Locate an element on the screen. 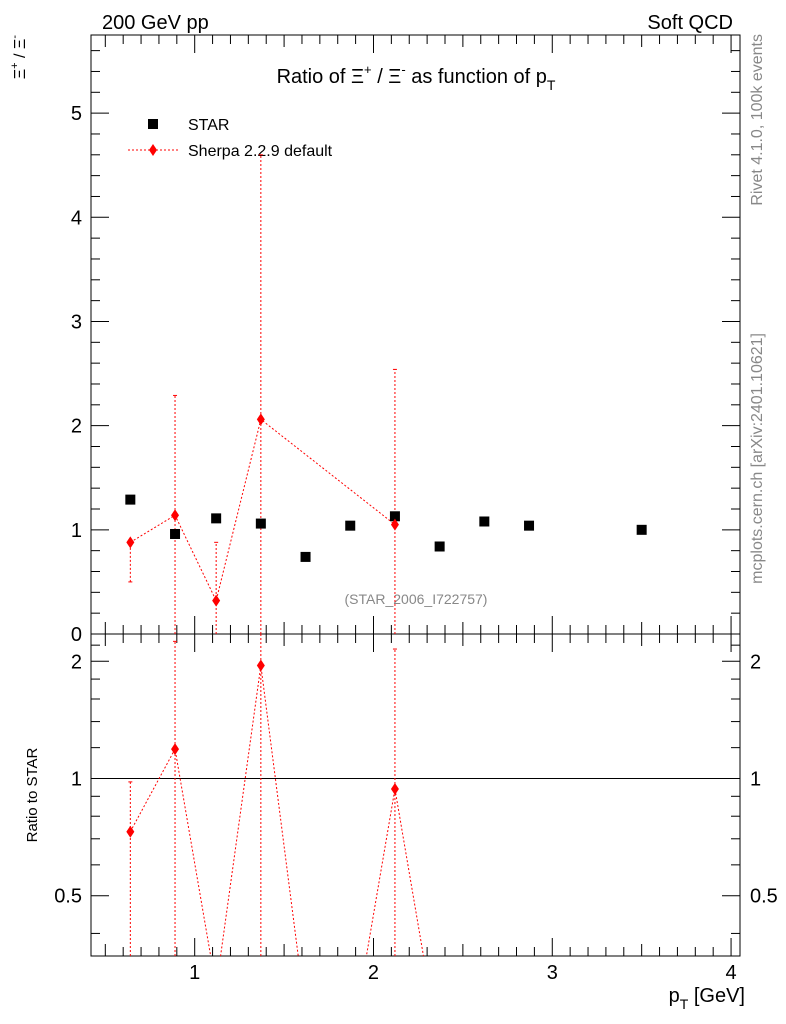 This screenshot has height=1024, width=786. sherpa-series-line is located at coordinates (263, 510).